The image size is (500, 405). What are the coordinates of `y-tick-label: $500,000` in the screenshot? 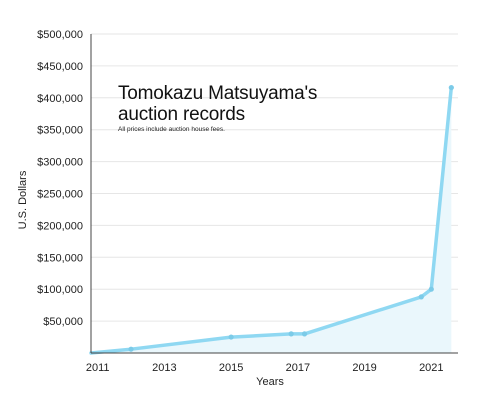 It's located at (60, 35).